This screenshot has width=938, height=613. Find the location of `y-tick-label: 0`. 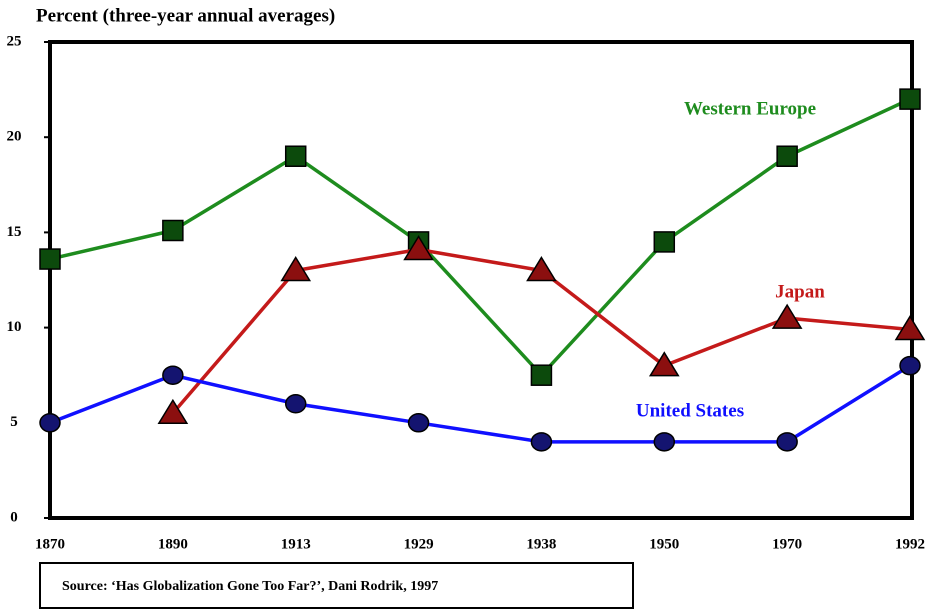

y-tick-label: 0 is located at coordinates (14, 517).